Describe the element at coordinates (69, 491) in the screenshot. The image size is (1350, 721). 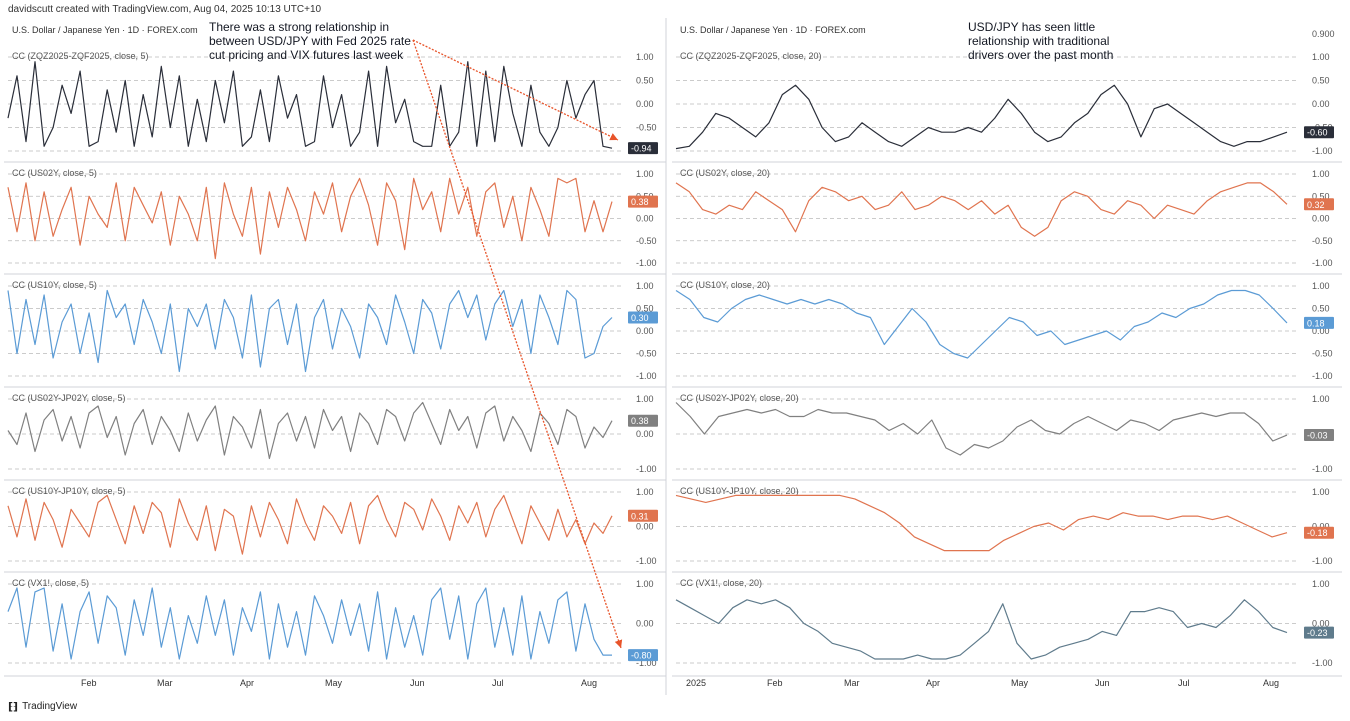
I see `pane-label: CC (US10Y-JP10Y, close, 5)` at that location.